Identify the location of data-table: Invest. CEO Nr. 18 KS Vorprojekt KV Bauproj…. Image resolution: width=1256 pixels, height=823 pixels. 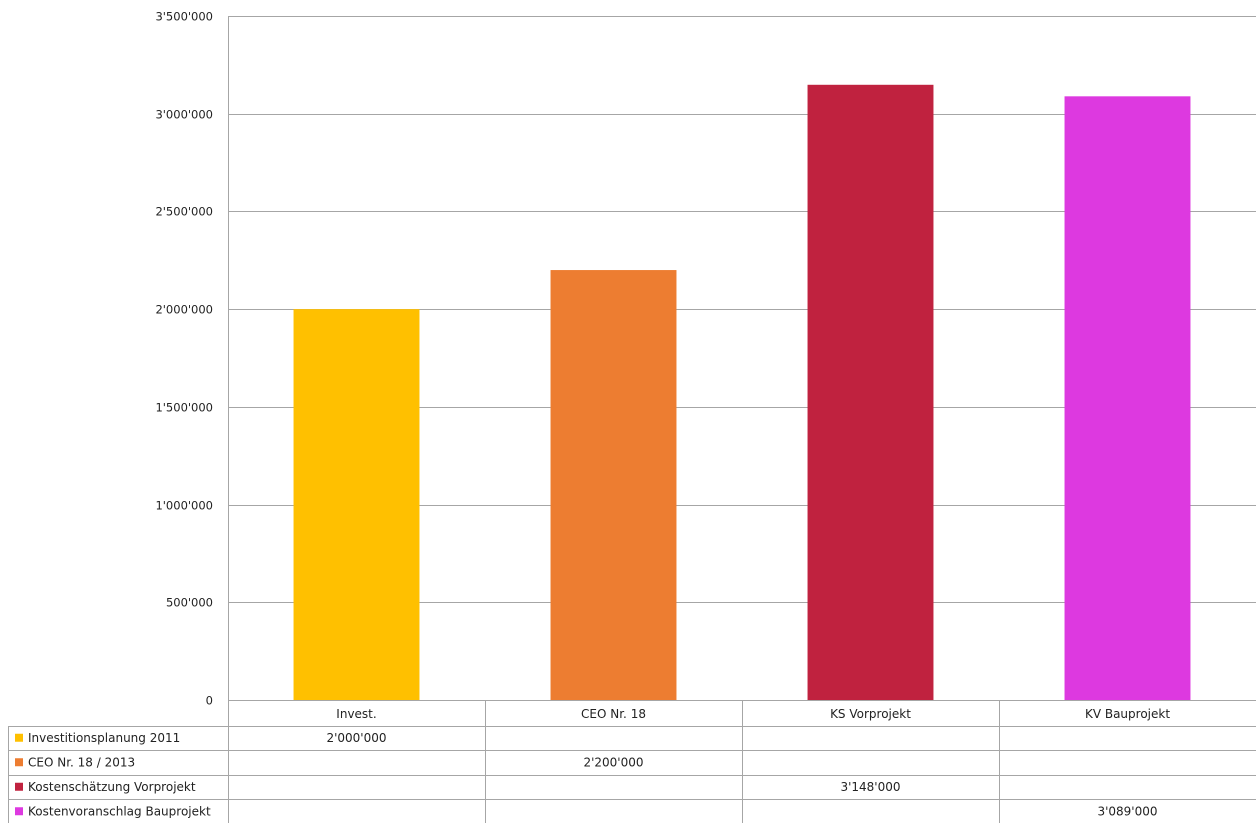
(632, 762).